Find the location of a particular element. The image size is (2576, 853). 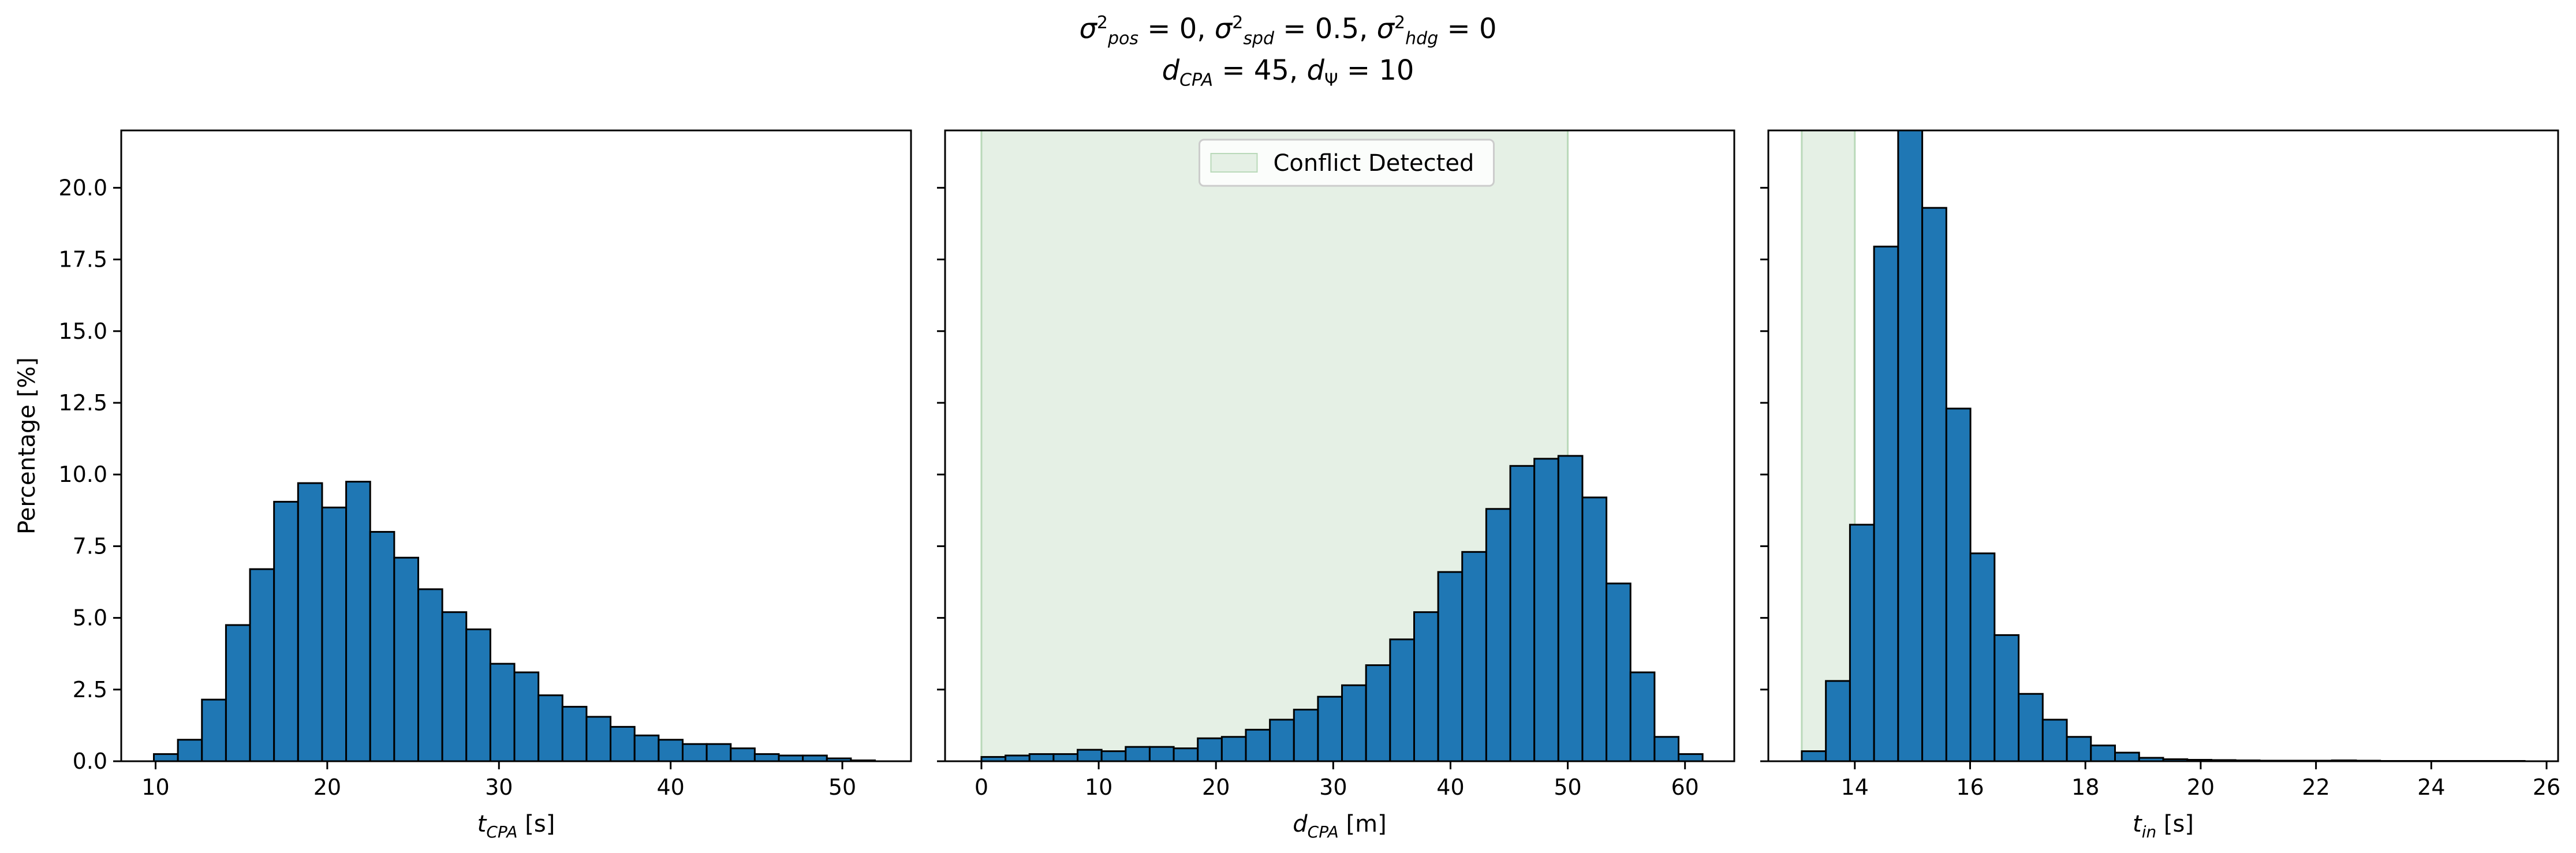

x-axis-label: dCPA [m] is located at coordinates (1339, 826).